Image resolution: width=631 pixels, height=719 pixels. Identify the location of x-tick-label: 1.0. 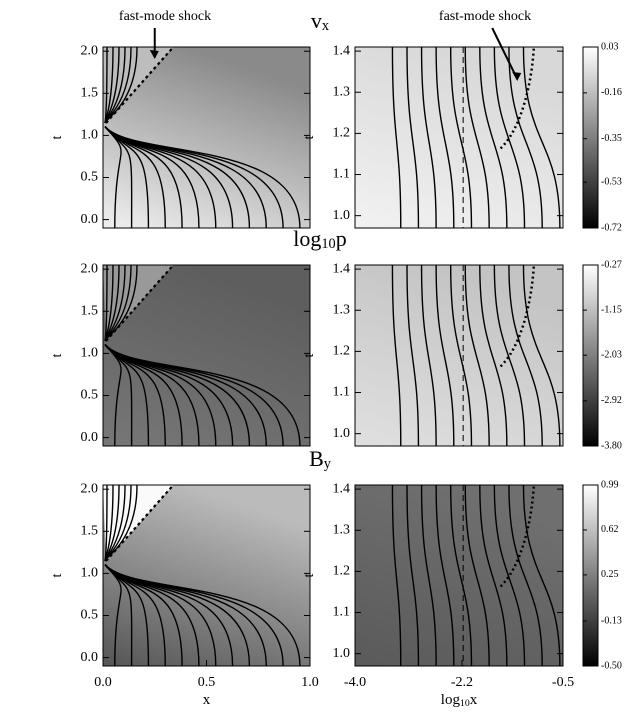
(310, 682).